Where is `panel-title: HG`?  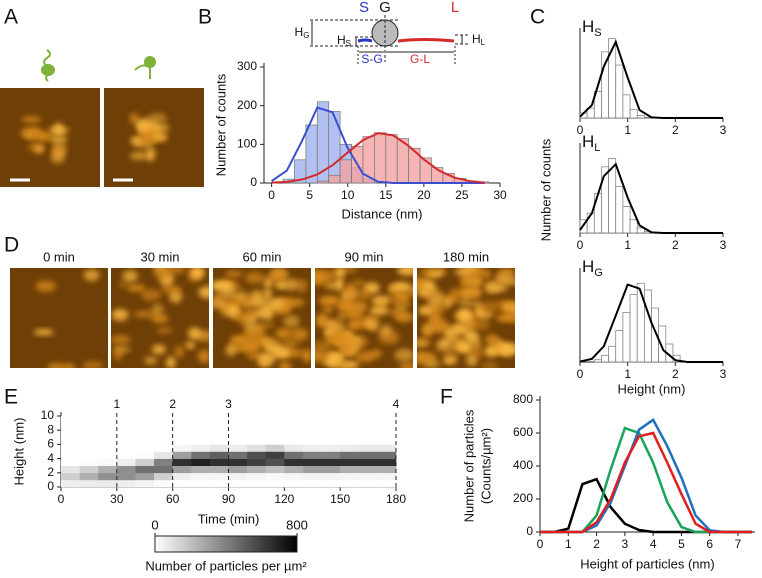 panel-title: HG is located at coordinates (592, 267).